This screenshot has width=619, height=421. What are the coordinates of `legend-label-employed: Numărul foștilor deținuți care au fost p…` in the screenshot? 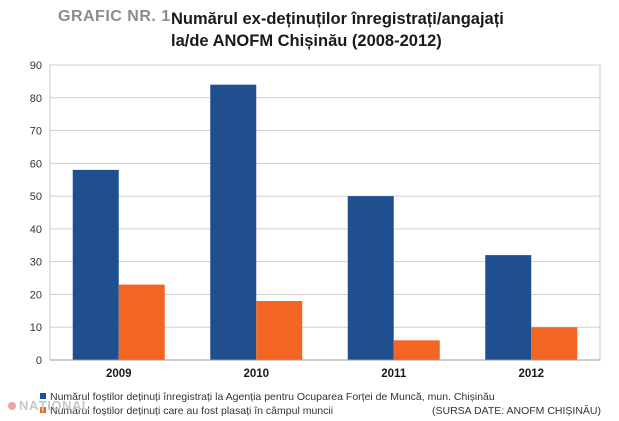 It's located at (192, 411).